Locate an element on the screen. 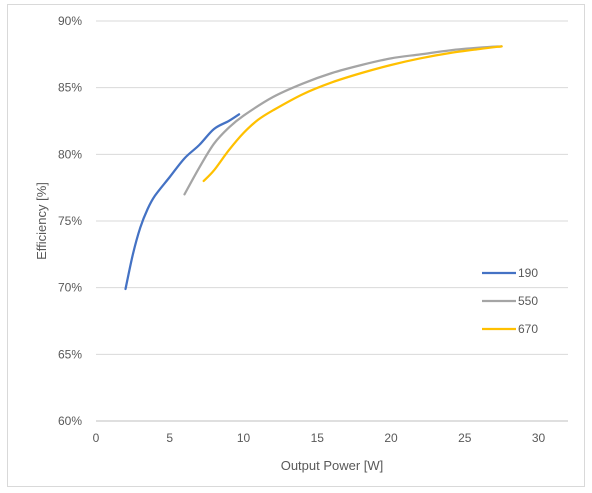 This screenshot has width=592, height=493. legend-label-550: 550 is located at coordinates (528, 301).